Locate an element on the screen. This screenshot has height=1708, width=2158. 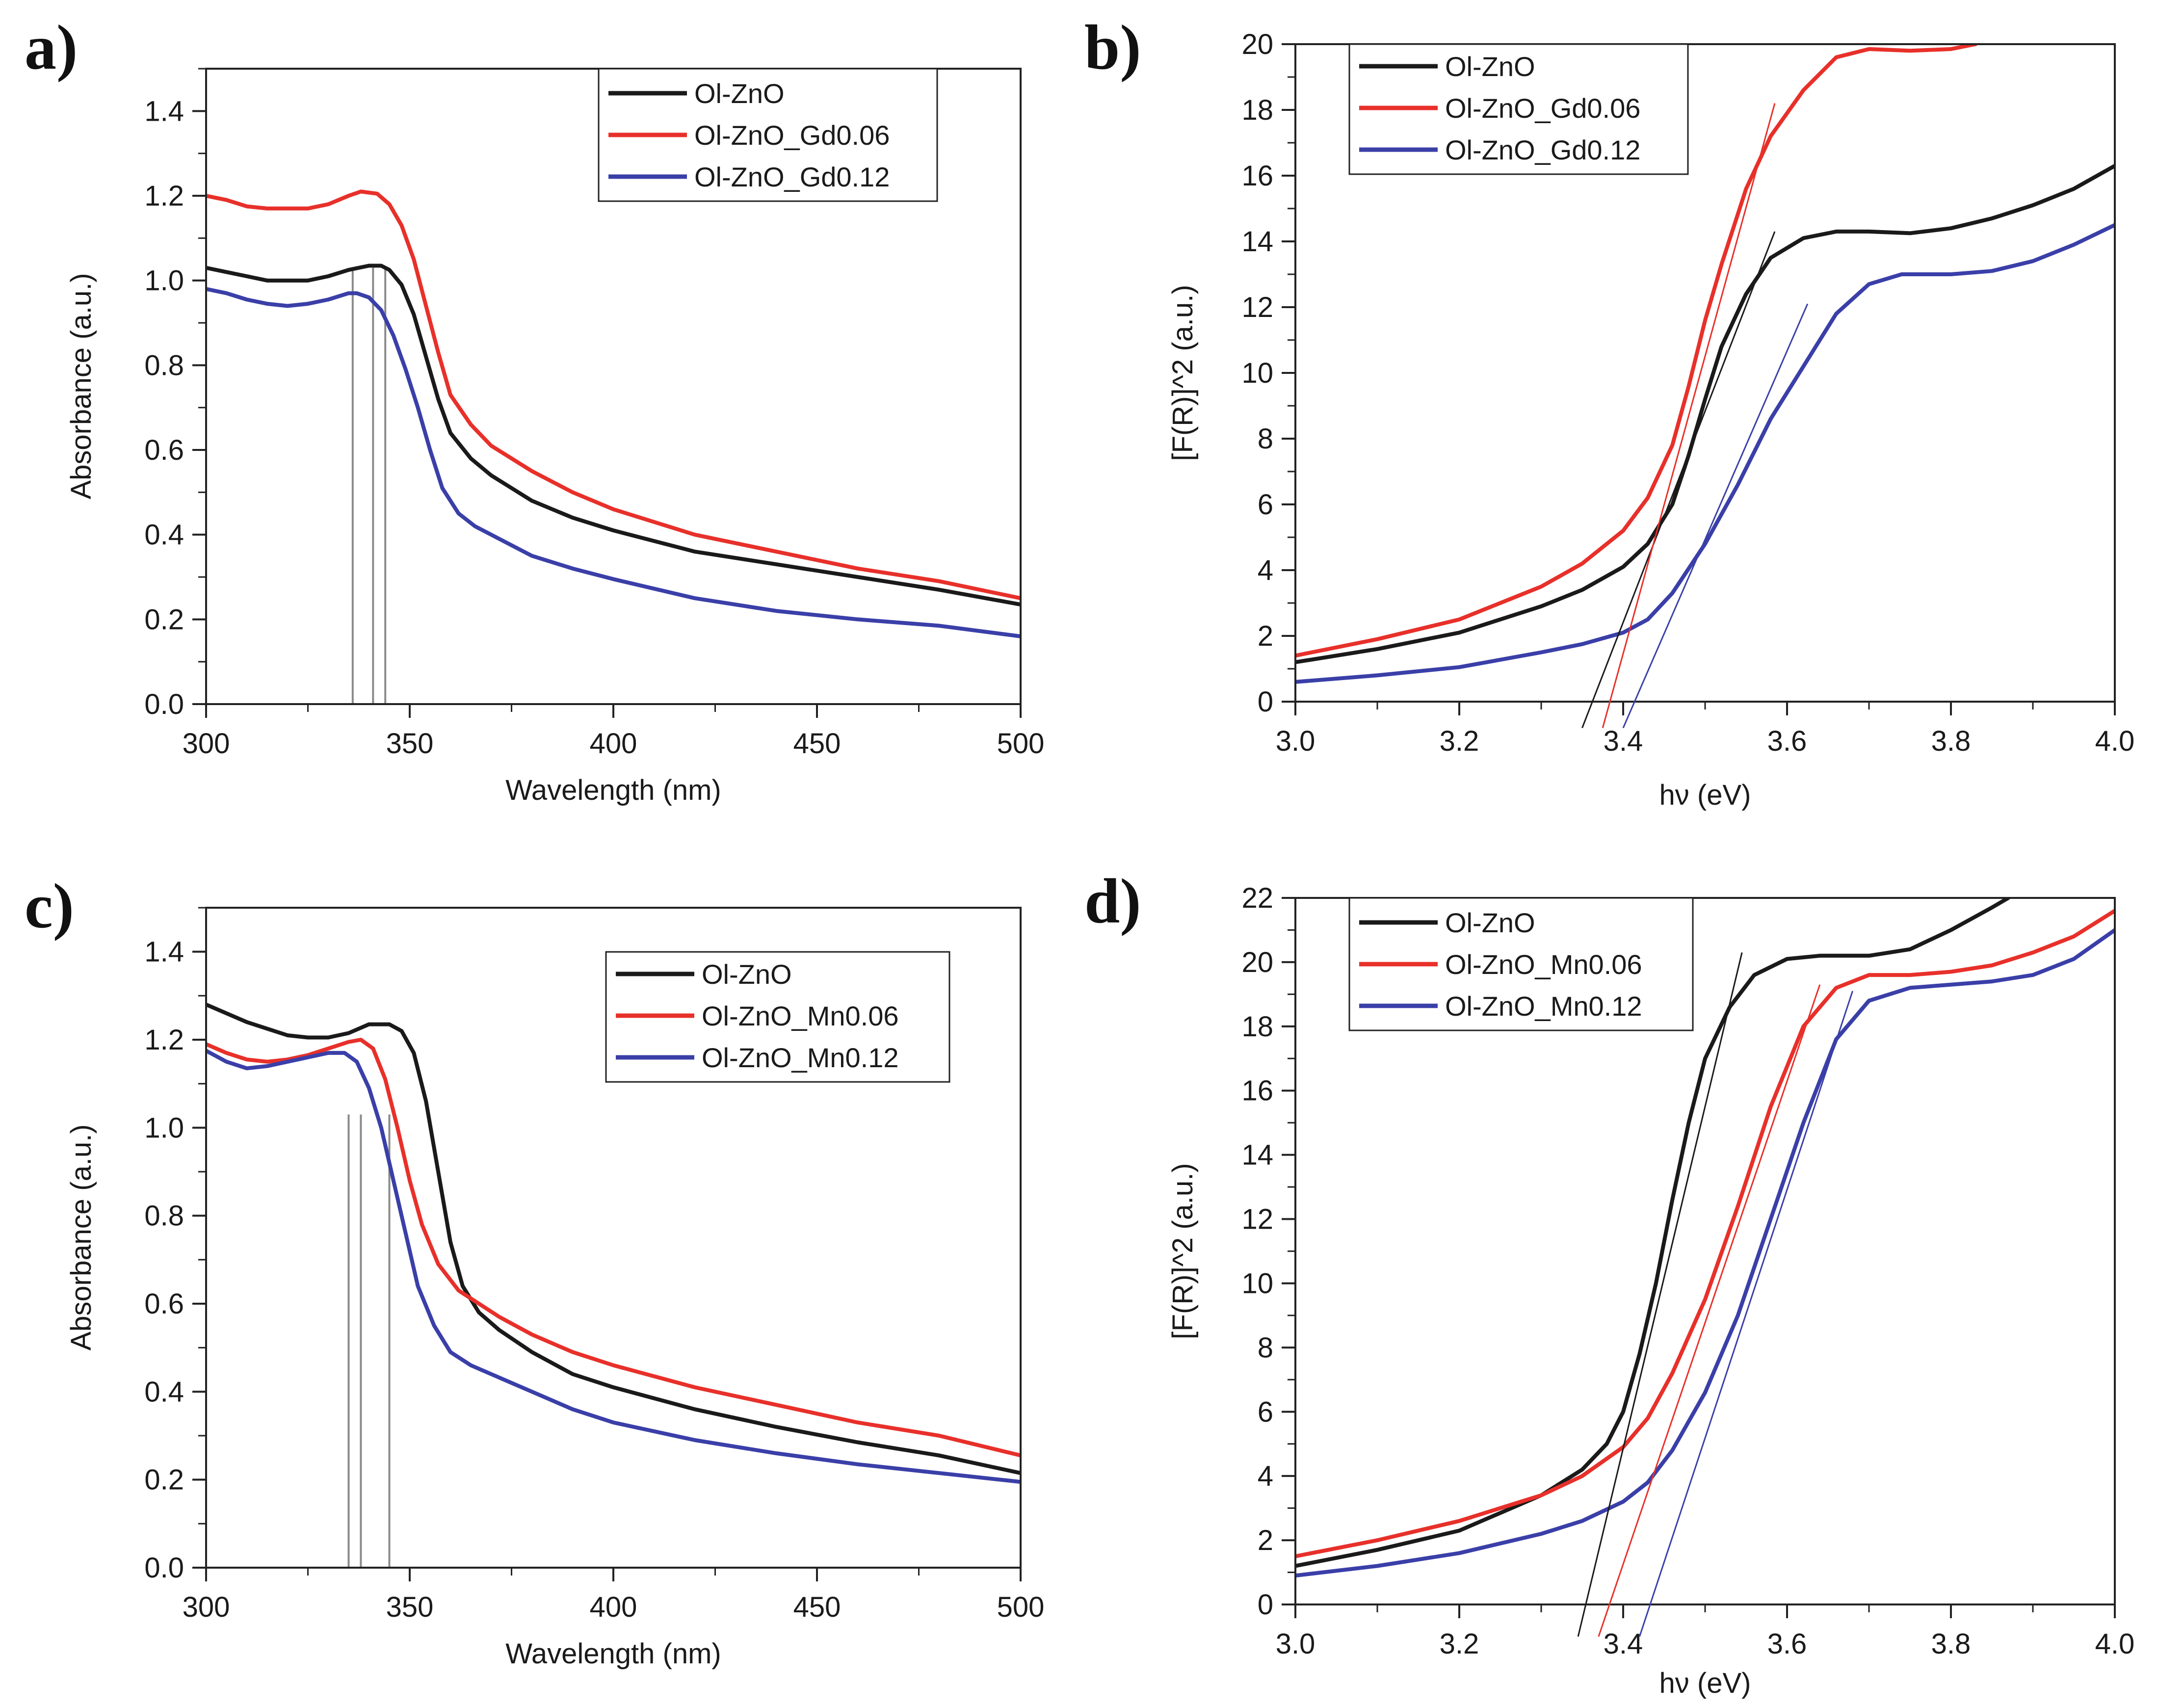
panel-d-legend-label-2: Ol-ZnO_Mn0.12 is located at coordinates (1543, 1007).